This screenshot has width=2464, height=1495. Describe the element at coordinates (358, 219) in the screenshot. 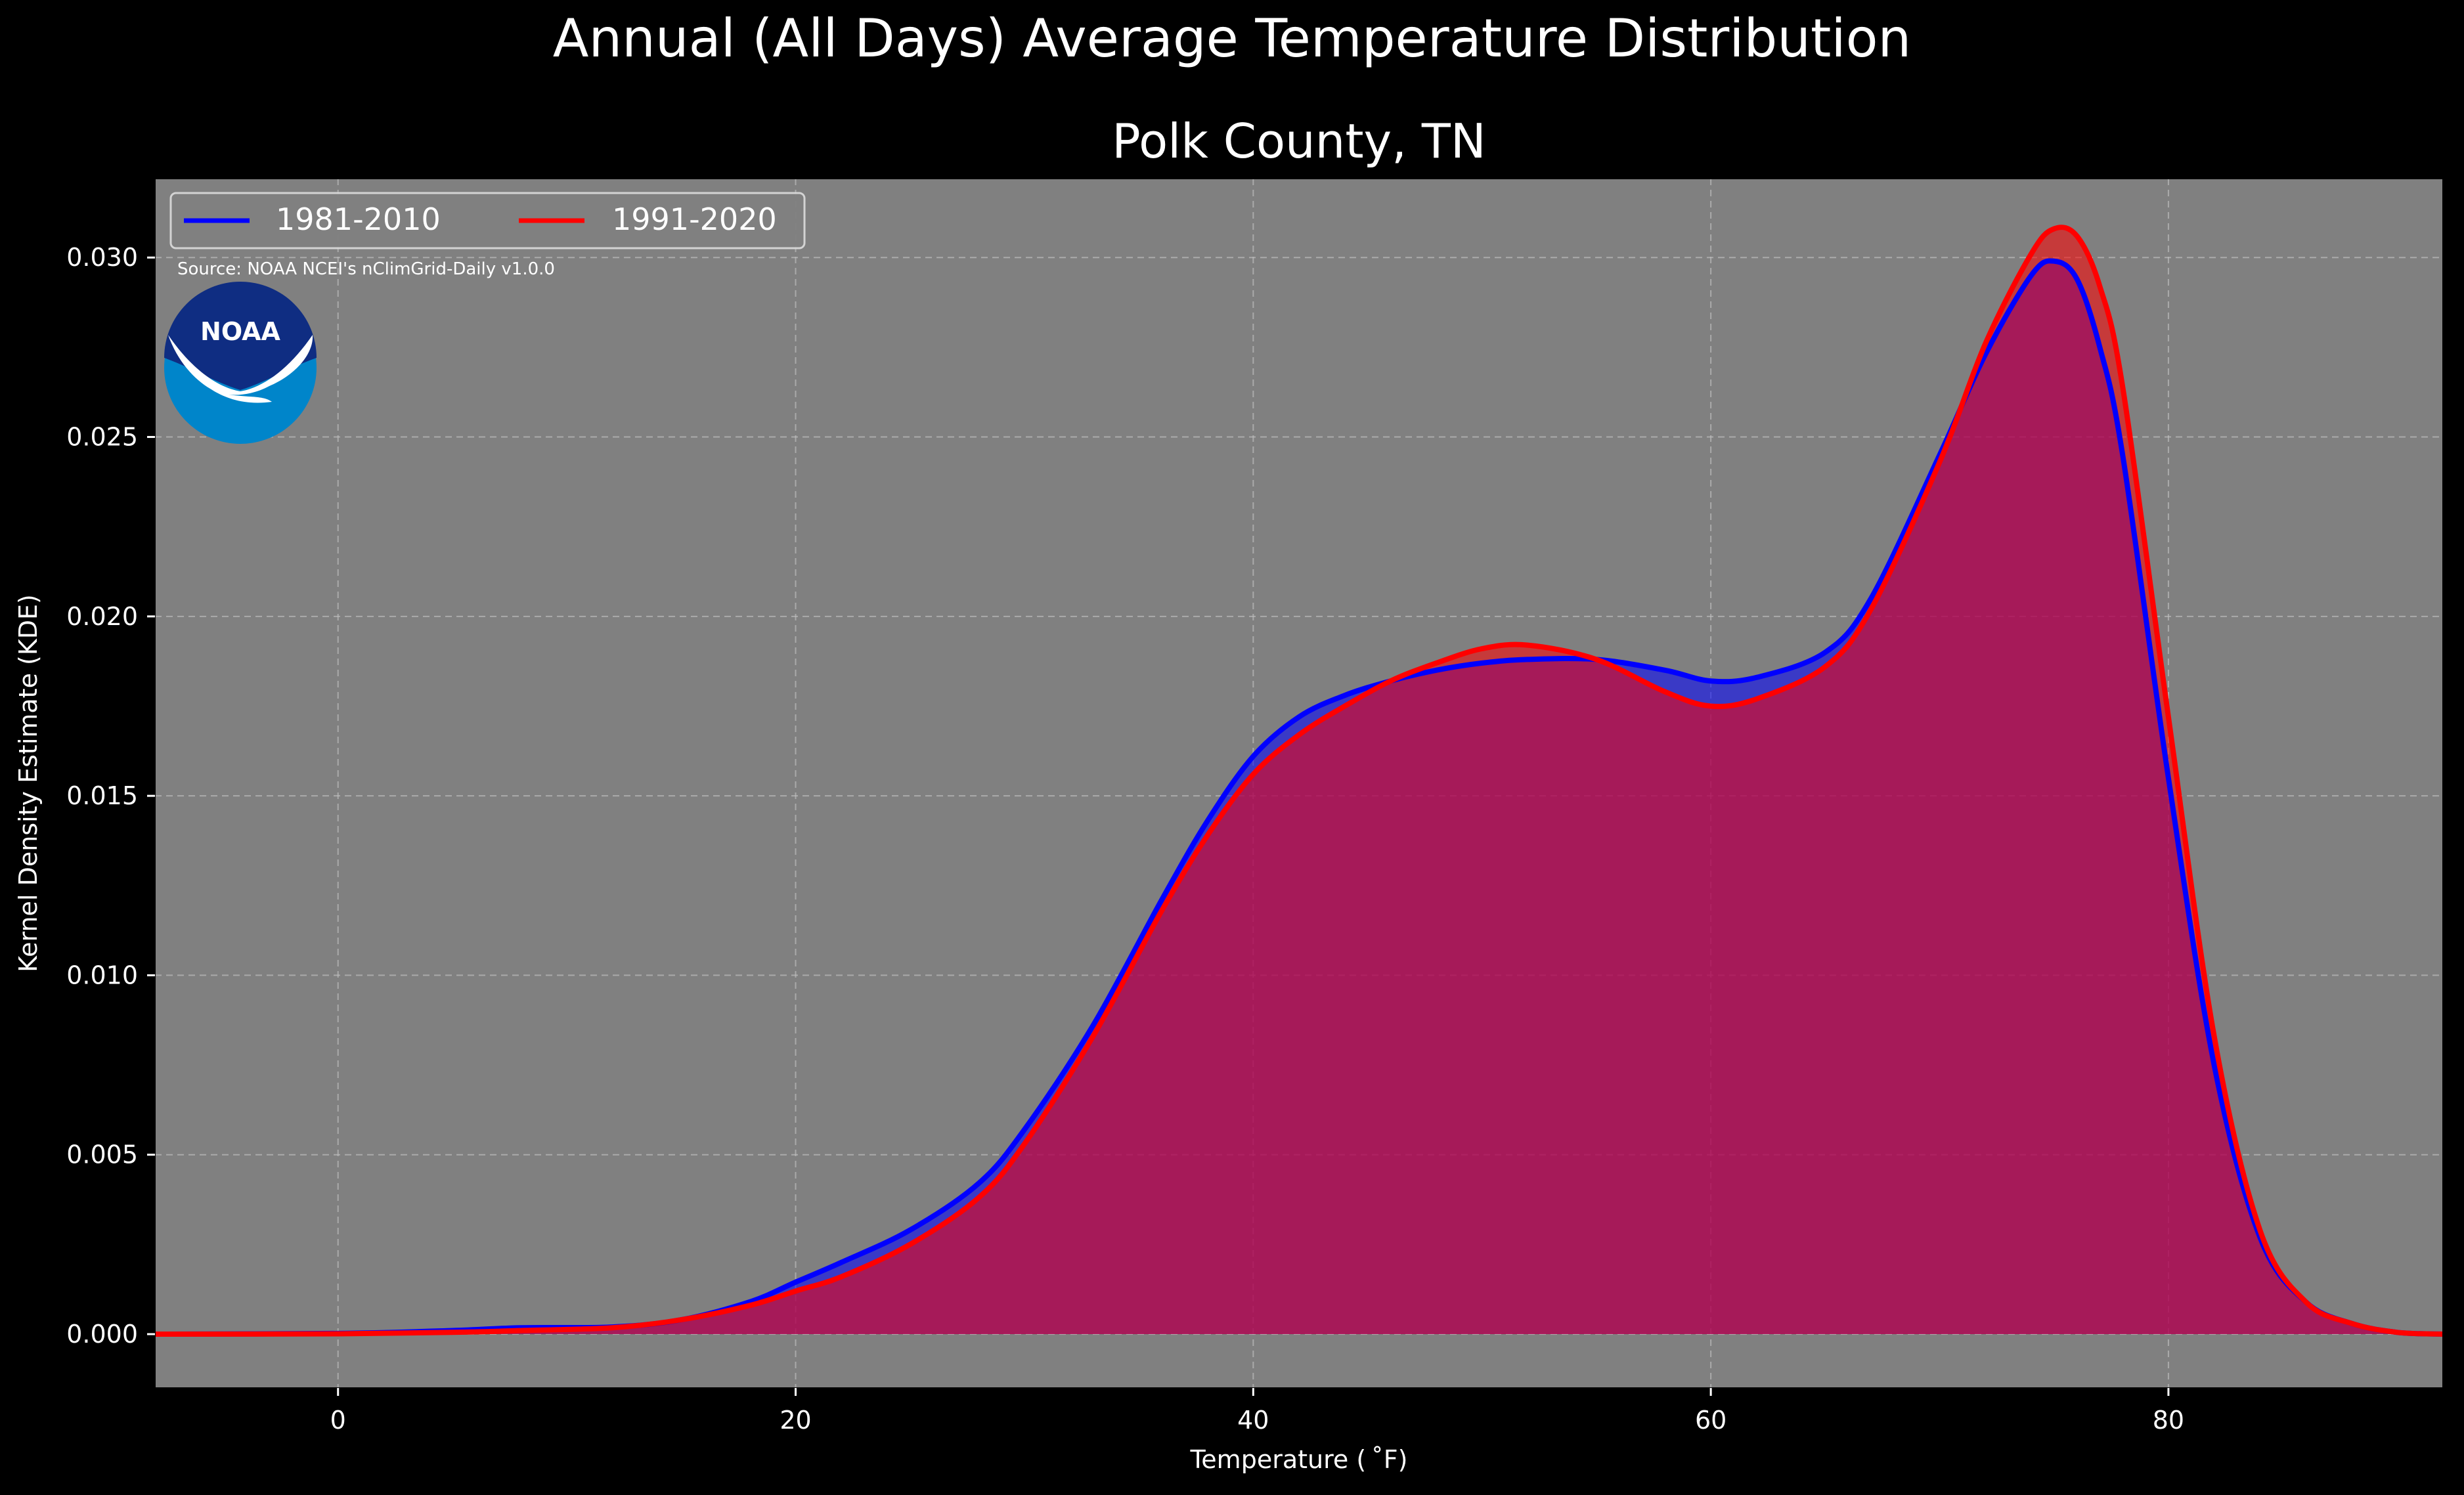

I see `legend-label-1981-2010: 1981-2010` at that location.